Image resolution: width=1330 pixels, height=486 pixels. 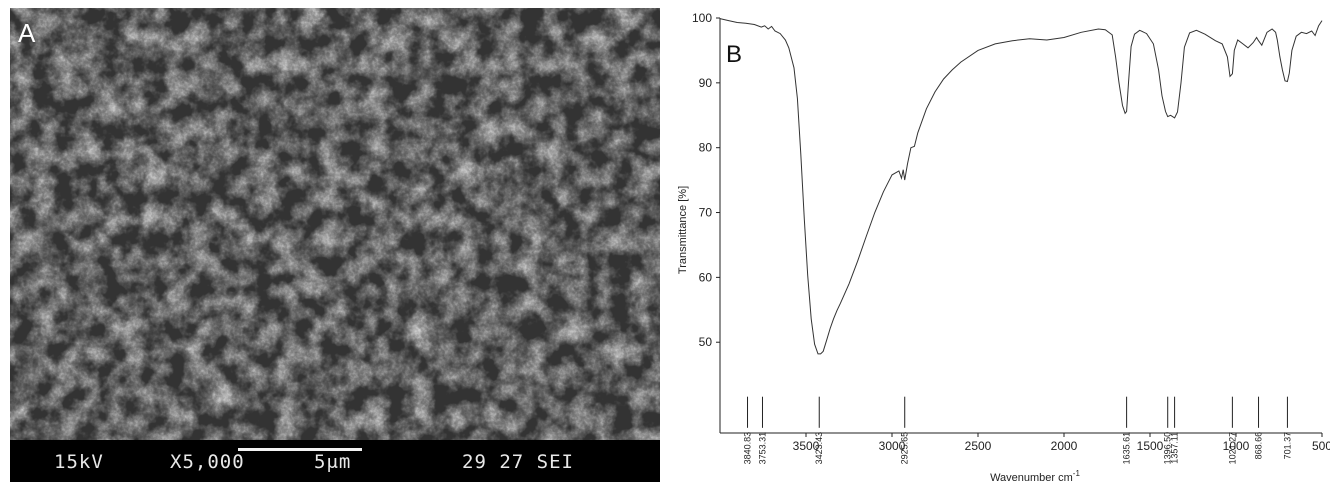 I want to click on peak-label: 1396.50, so click(x=1168, y=448).